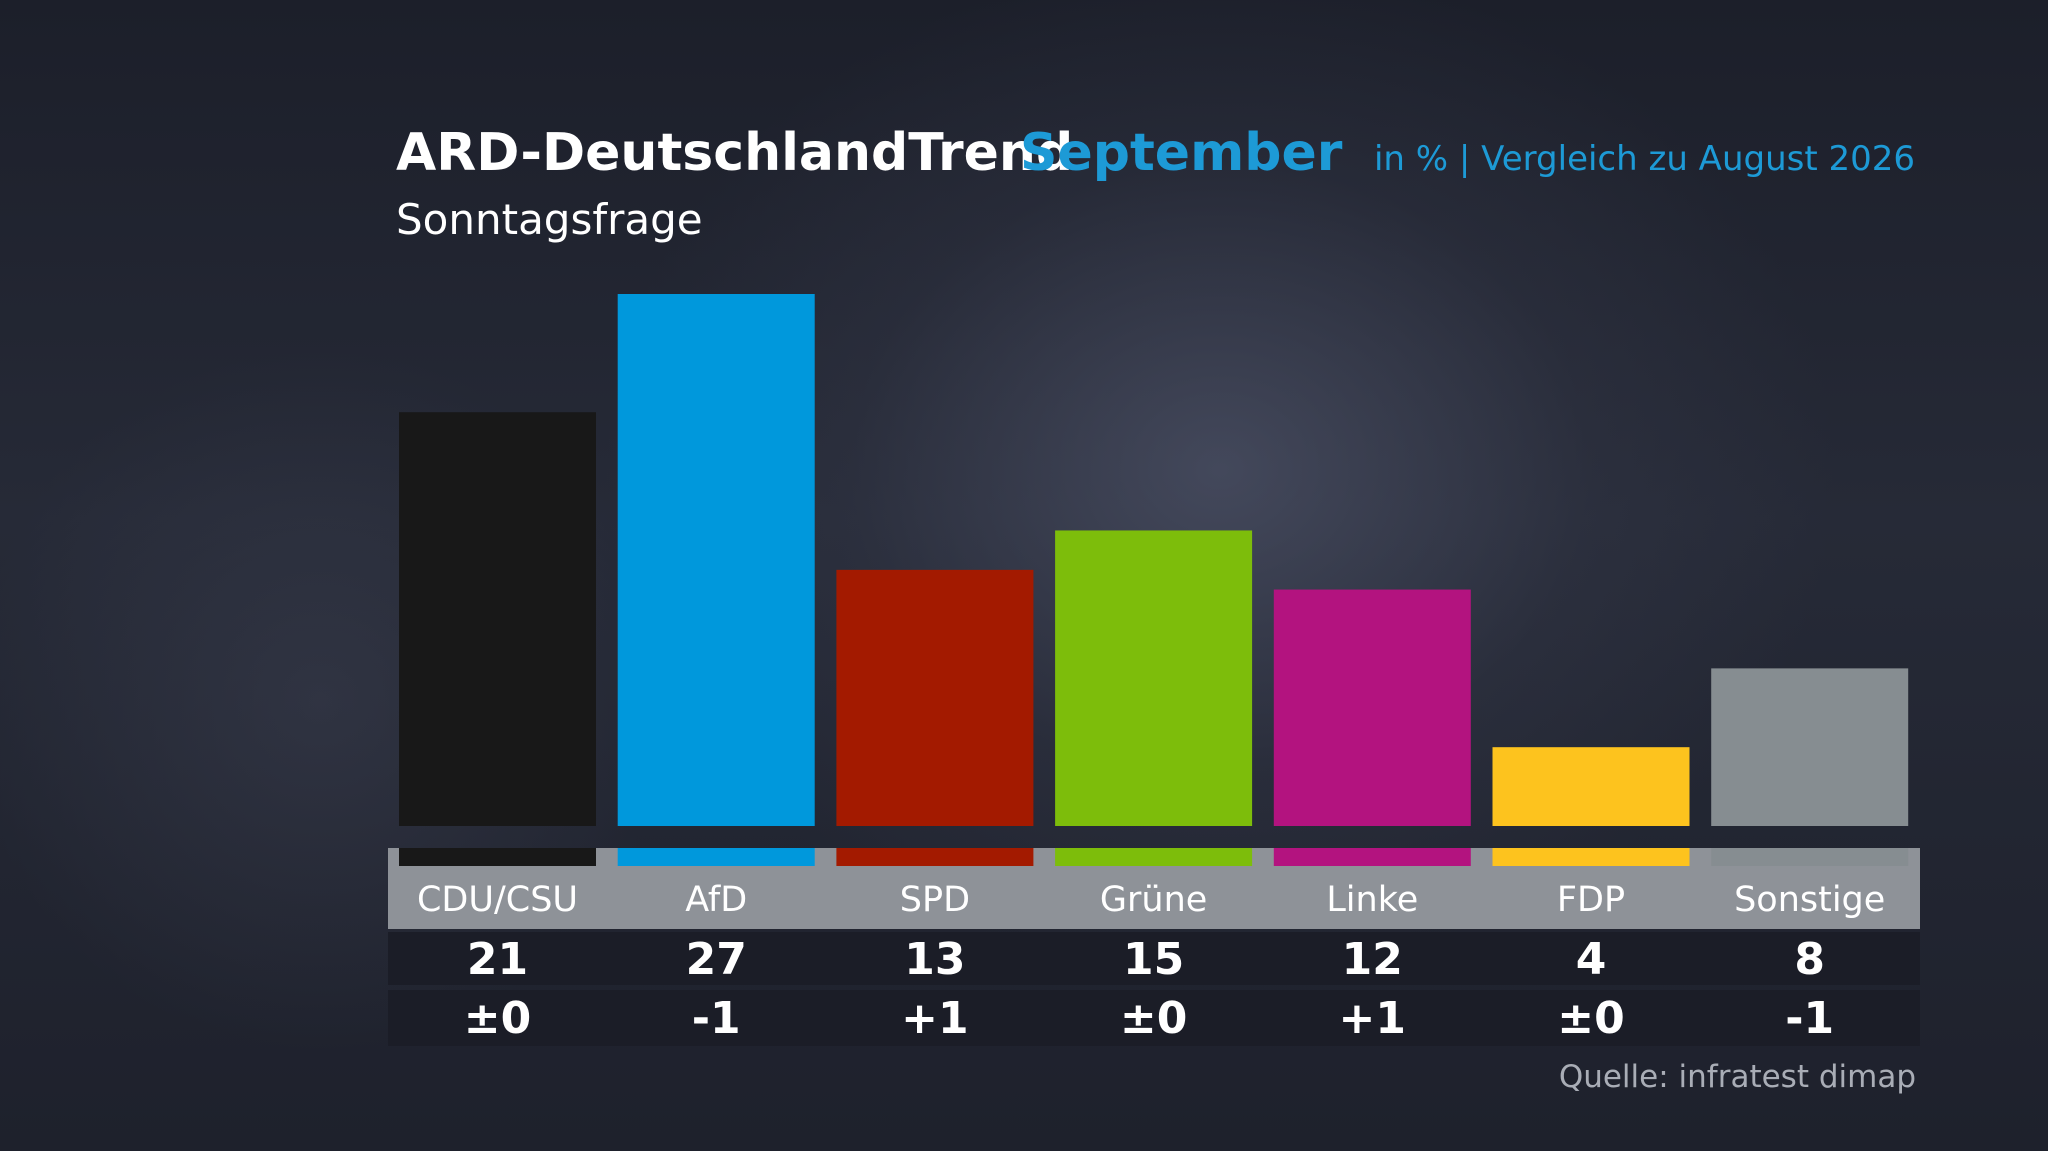 The height and width of the screenshot is (1151, 2048). Describe the element at coordinates (1372, 959) in the screenshot. I see `value-label-5: 12` at that location.